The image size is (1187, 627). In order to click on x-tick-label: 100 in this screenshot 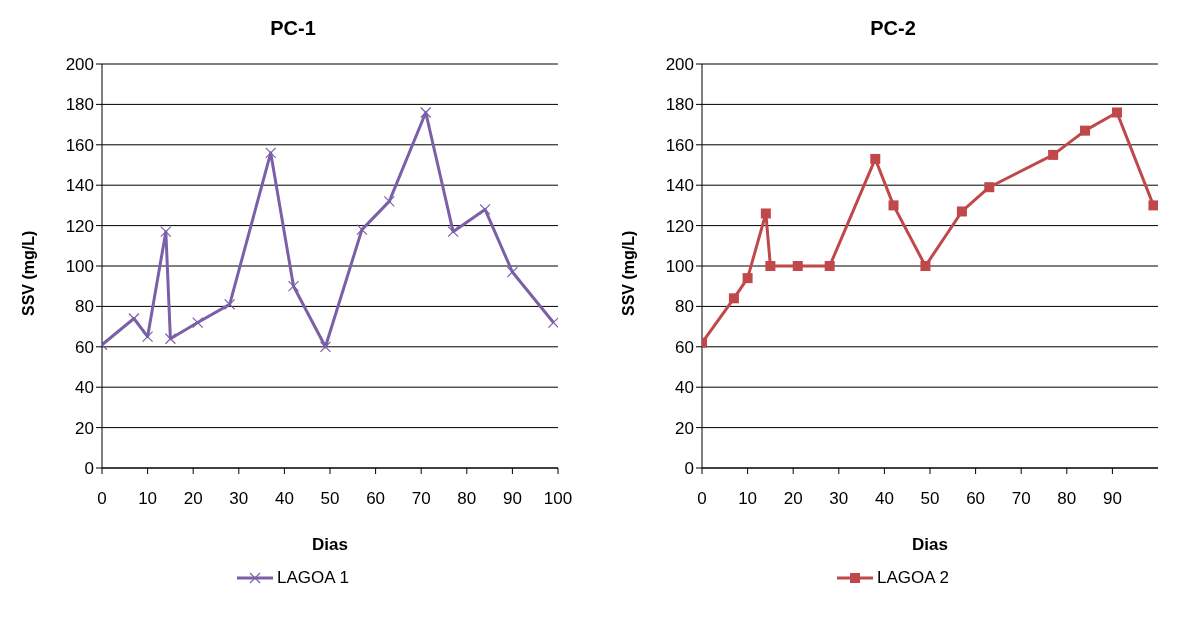, I will do `click(558, 499)`.